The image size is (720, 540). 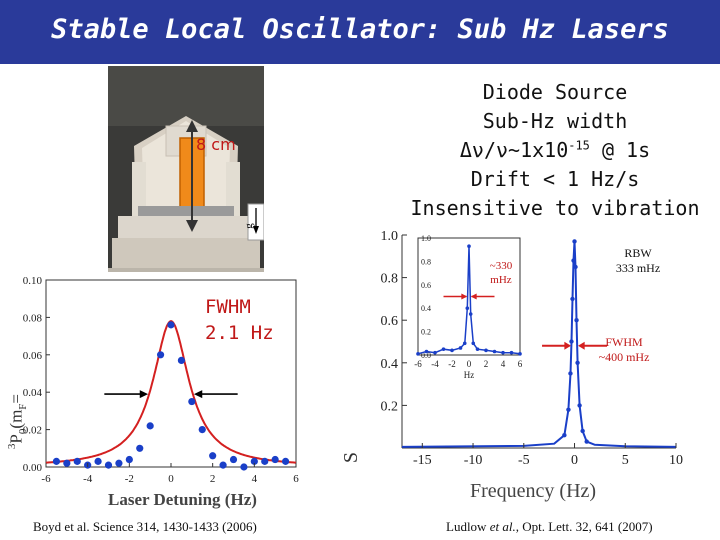 What do you see at coordinates (144, 394) in the screenshot?
I see `left-fwhm-arrowhead-left` at bounding box center [144, 394].